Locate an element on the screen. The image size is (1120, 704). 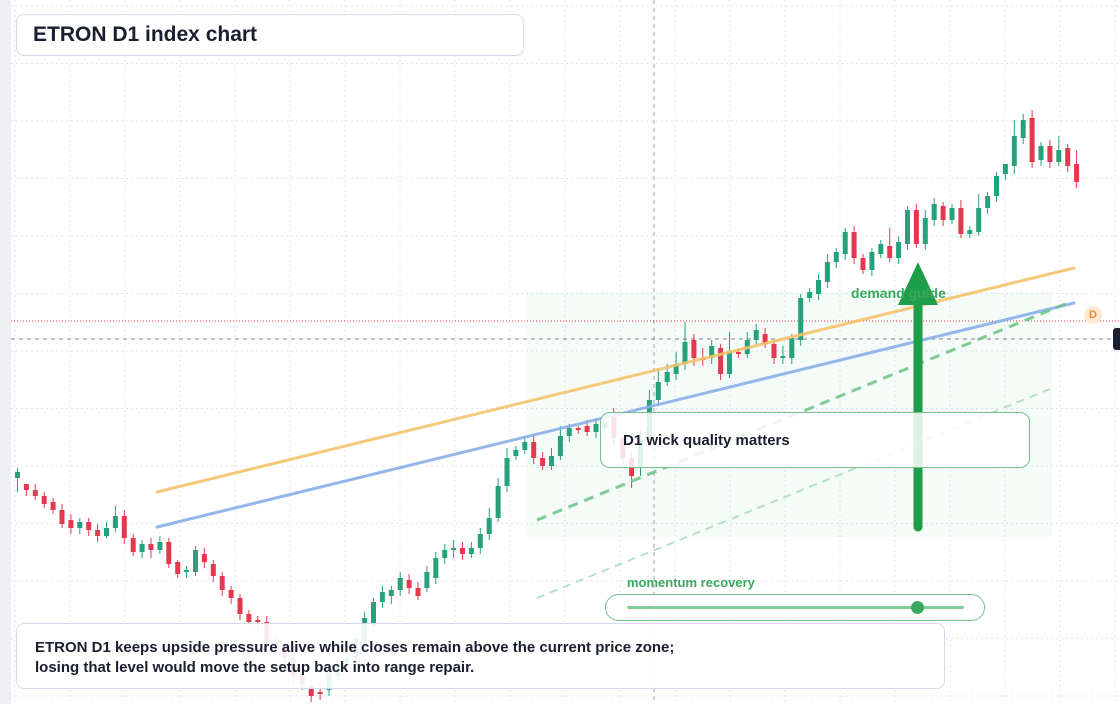
annotation-text: D1 wick quality matters is located at coordinates (706, 440).